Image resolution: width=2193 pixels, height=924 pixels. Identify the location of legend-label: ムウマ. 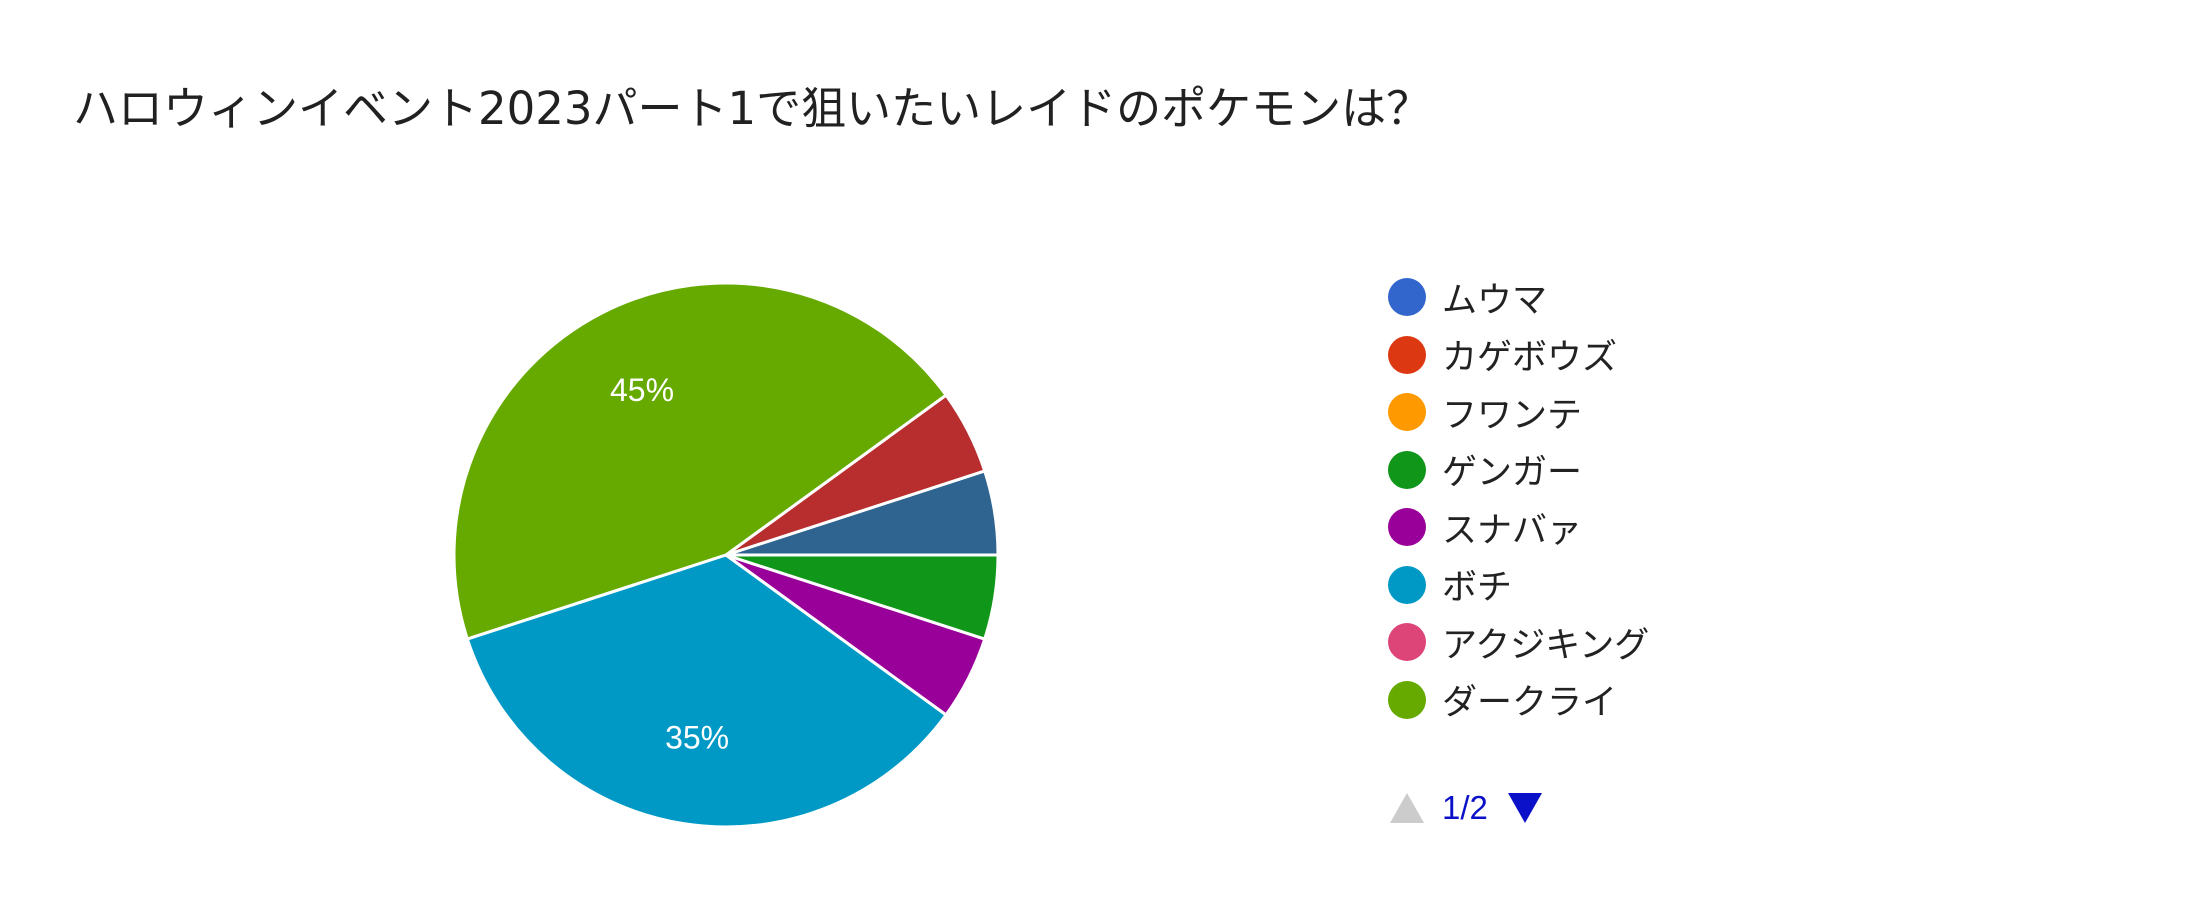
(1495, 300).